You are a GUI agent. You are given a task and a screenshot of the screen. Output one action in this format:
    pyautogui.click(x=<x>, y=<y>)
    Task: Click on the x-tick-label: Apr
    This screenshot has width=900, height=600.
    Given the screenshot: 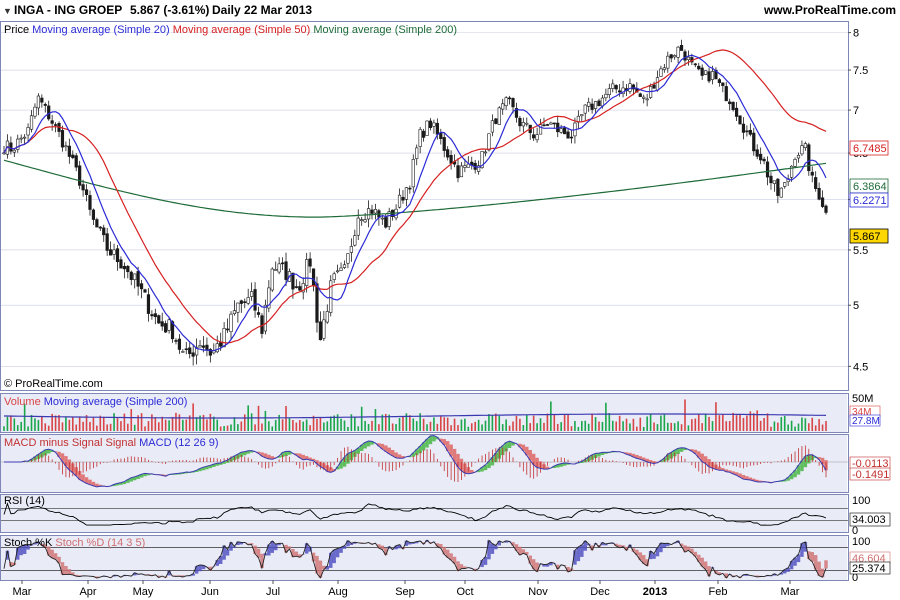 What is the action you would take?
    pyautogui.click(x=87, y=592)
    